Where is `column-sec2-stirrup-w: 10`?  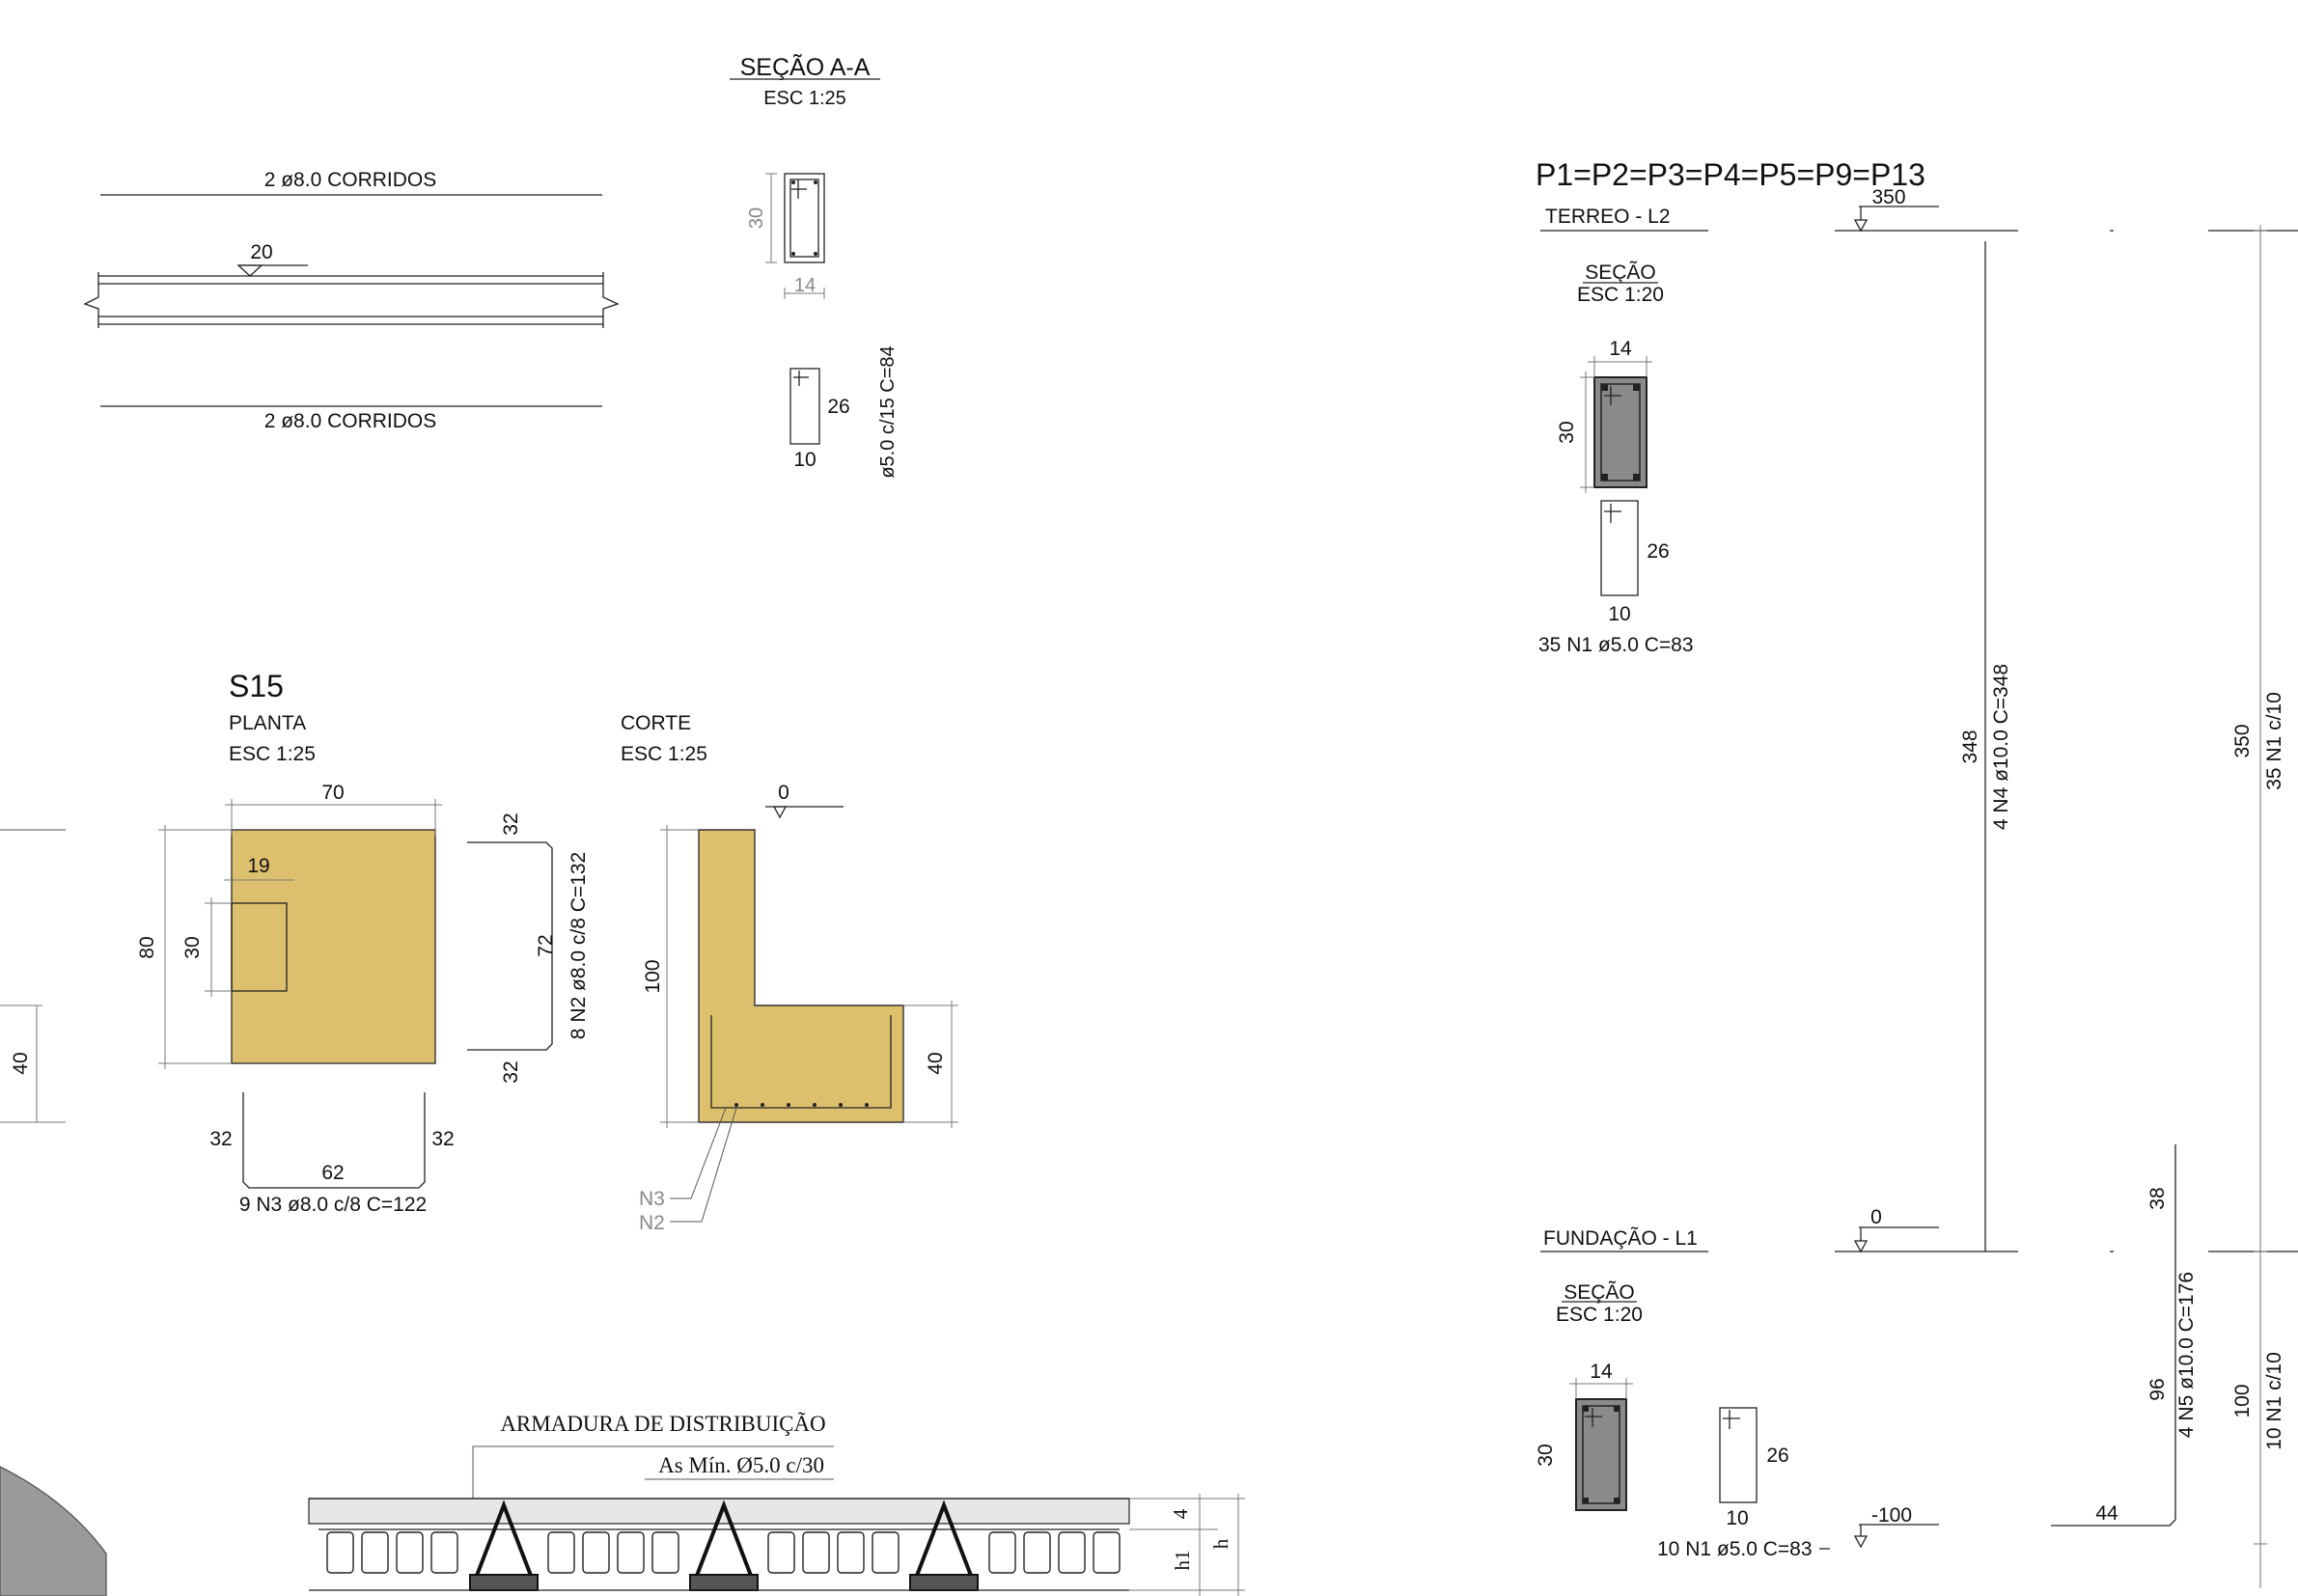 column-sec2-stirrup-w: 10 is located at coordinates (1737, 1518).